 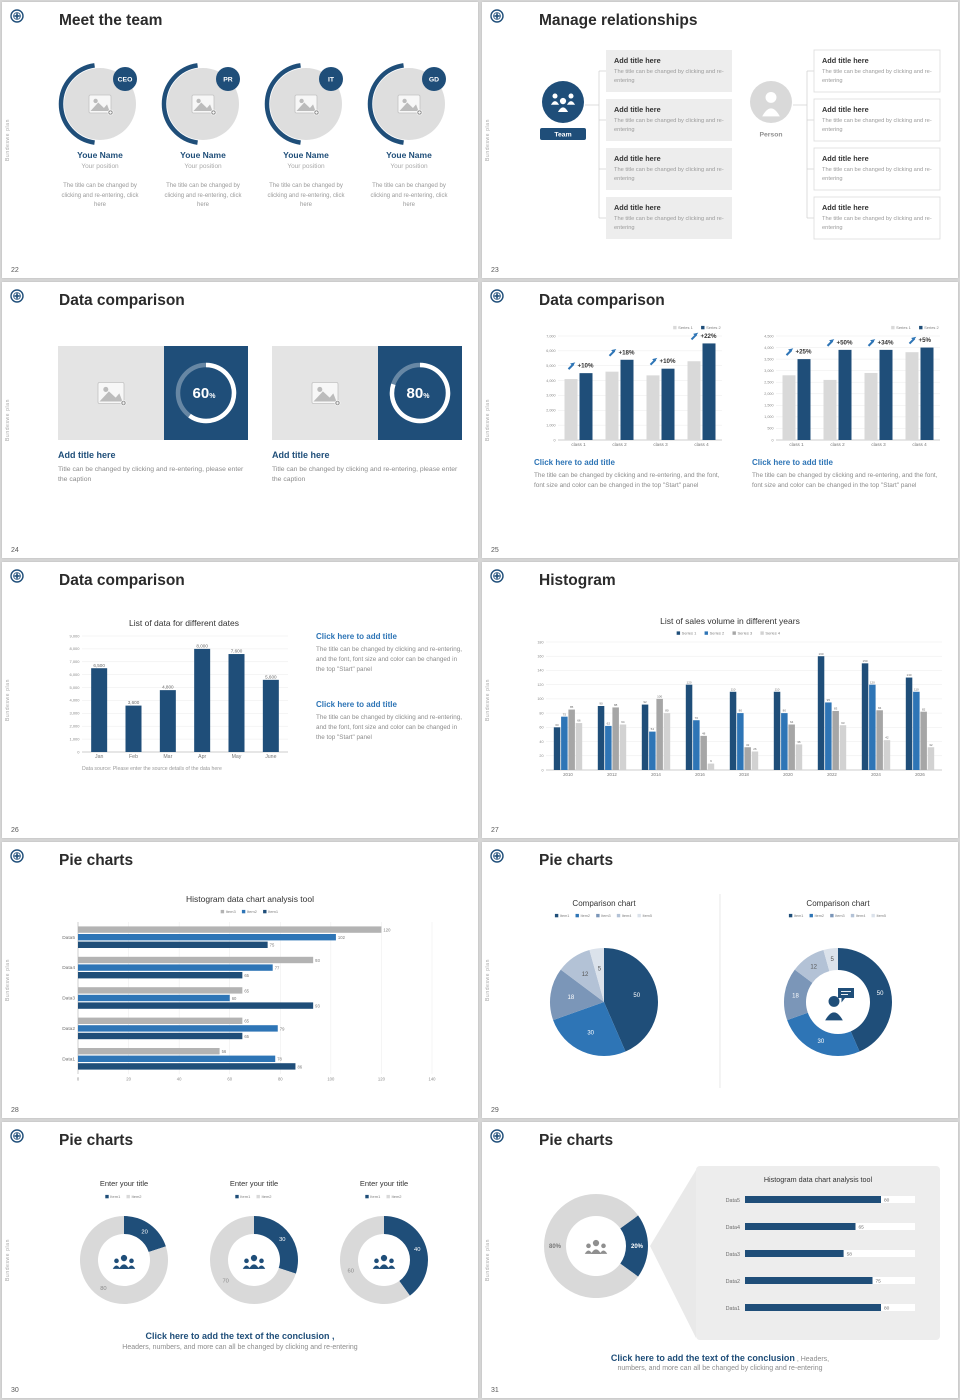 What do you see at coordinates (134, 702) in the screenshot?
I see `bar-value-label: 3,600` at bounding box center [134, 702].